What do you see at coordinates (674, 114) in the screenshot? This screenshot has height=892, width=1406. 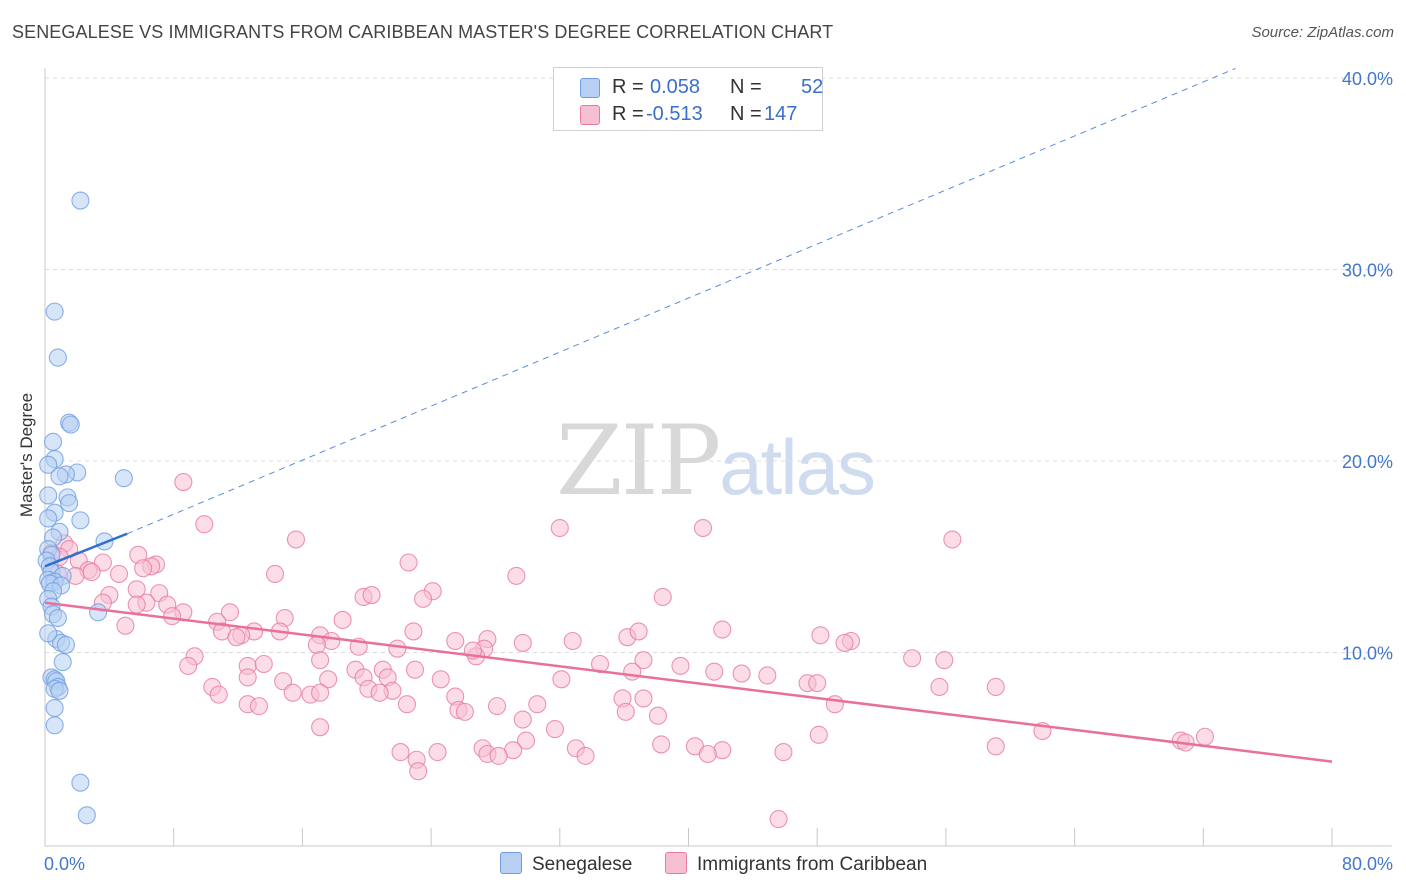 I see `legend-r-value: -0.513` at bounding box center [674, 114].